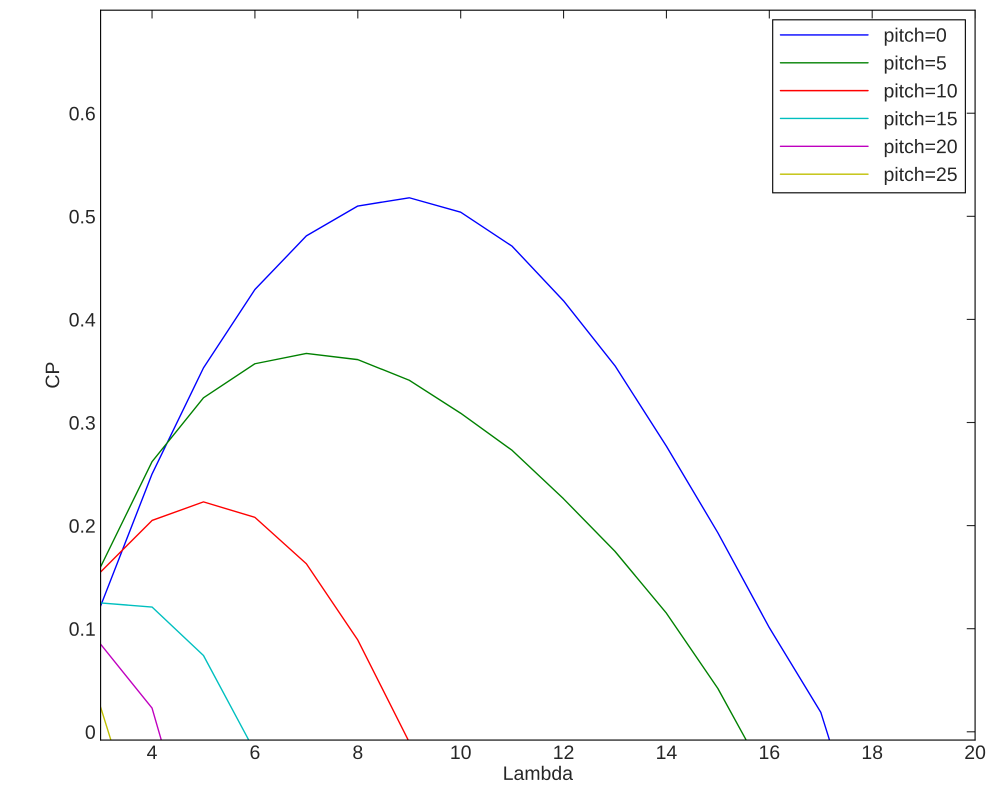  What do you see at coordinates (920, 120) in the screenshot?
I see `legend-label: pitch=15` at bounding box center [920, 120].